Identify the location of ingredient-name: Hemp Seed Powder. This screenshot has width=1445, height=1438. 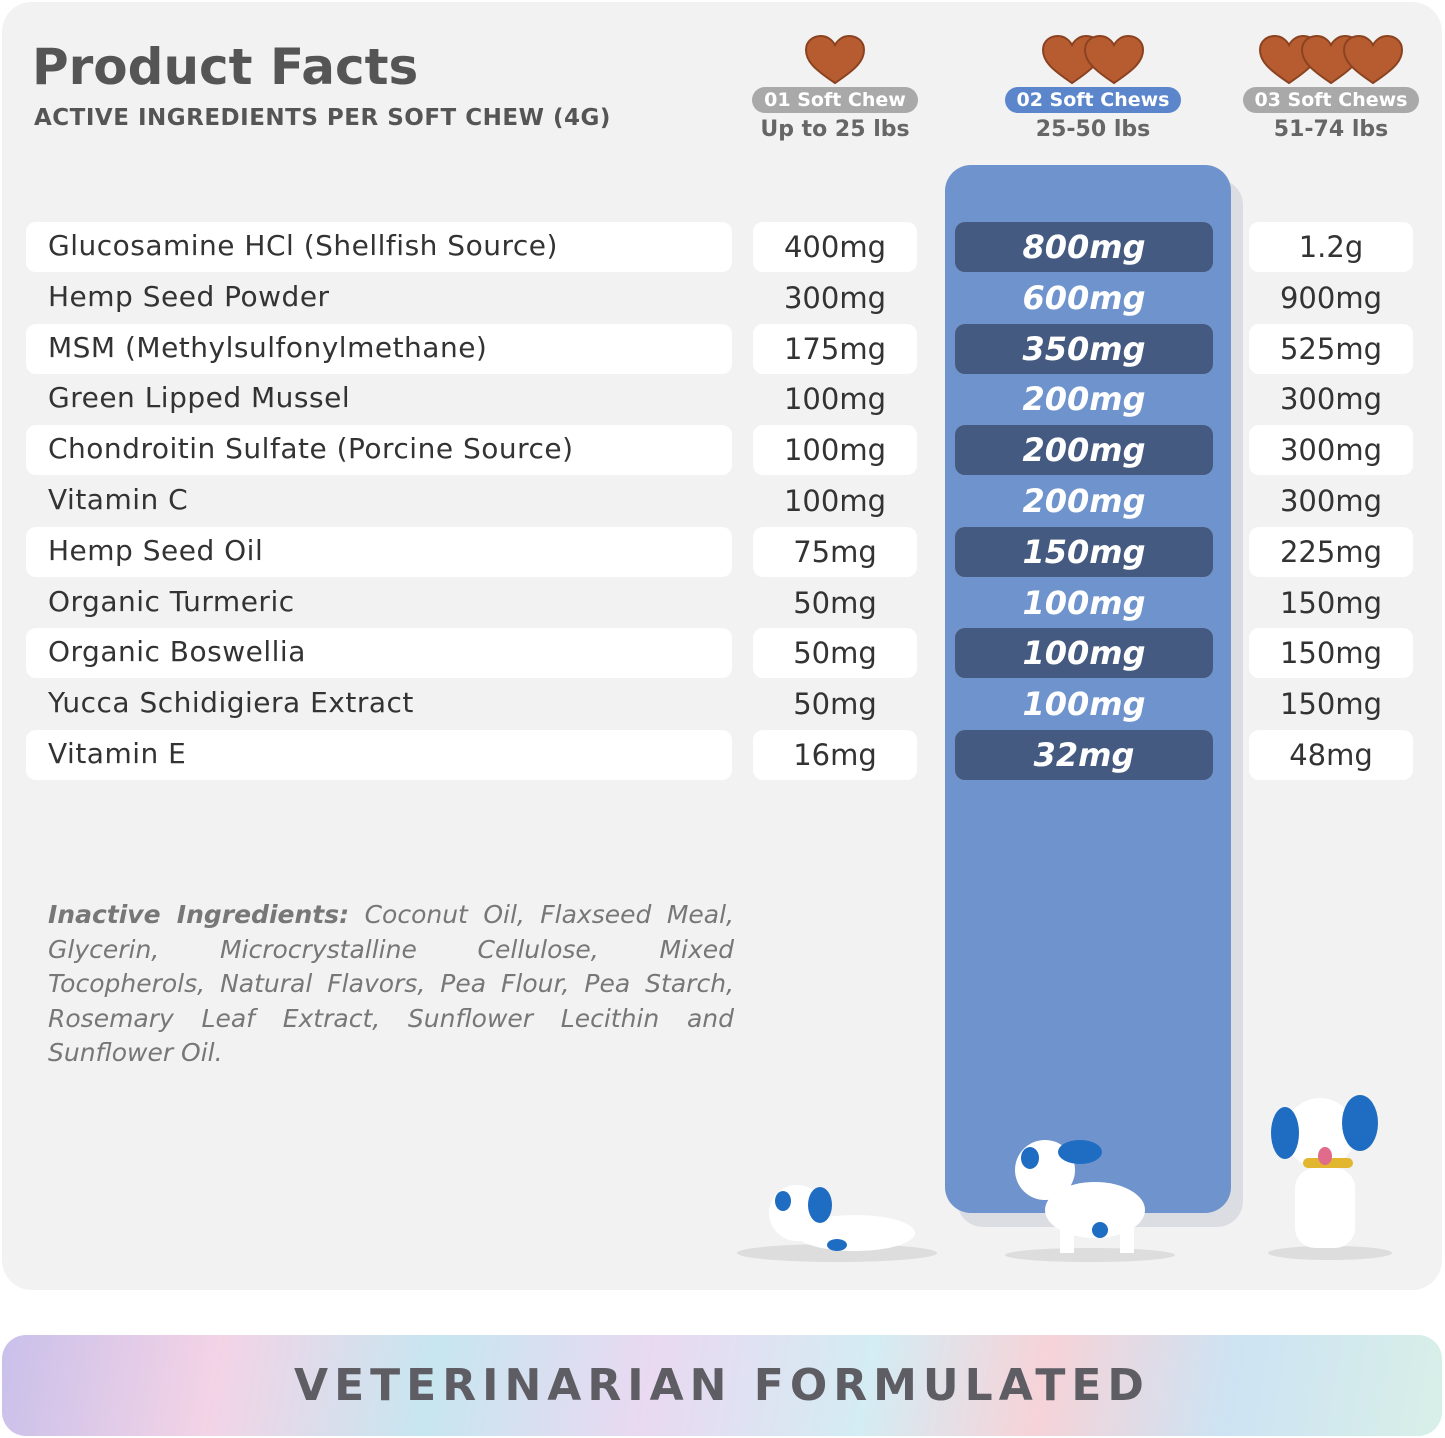
(189, 296).